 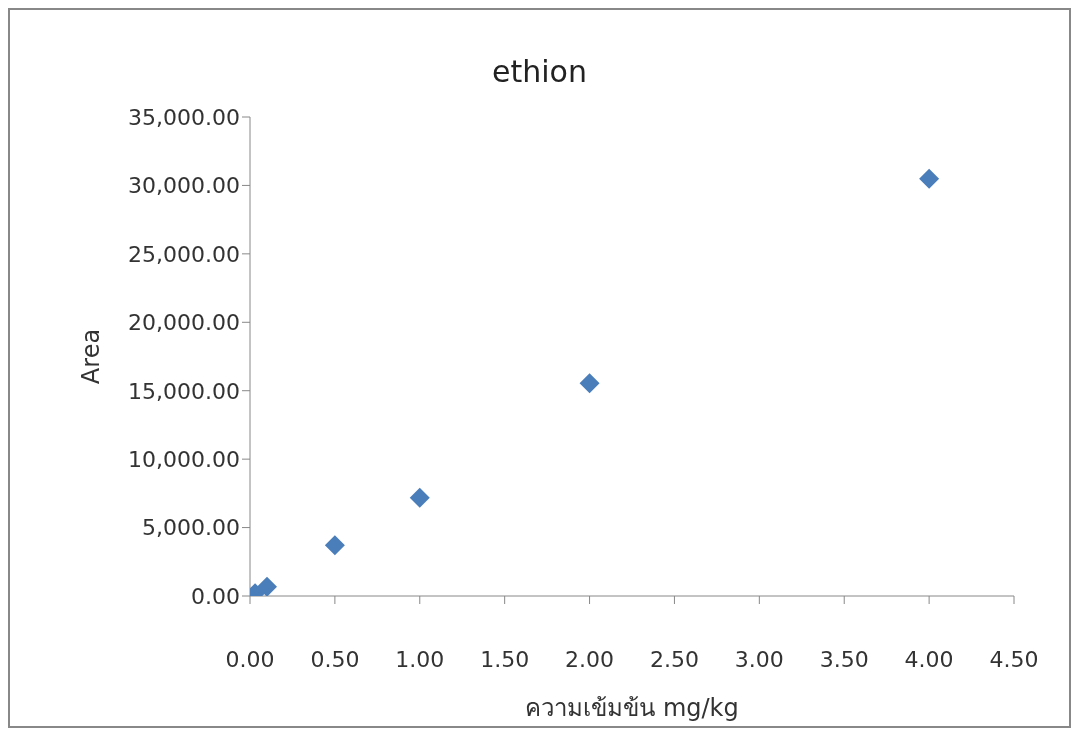 What do you see at coordinates (590, 659) in the screenshot?
I see `x-tick-label: 2.00` at bounding box center [590, 659].